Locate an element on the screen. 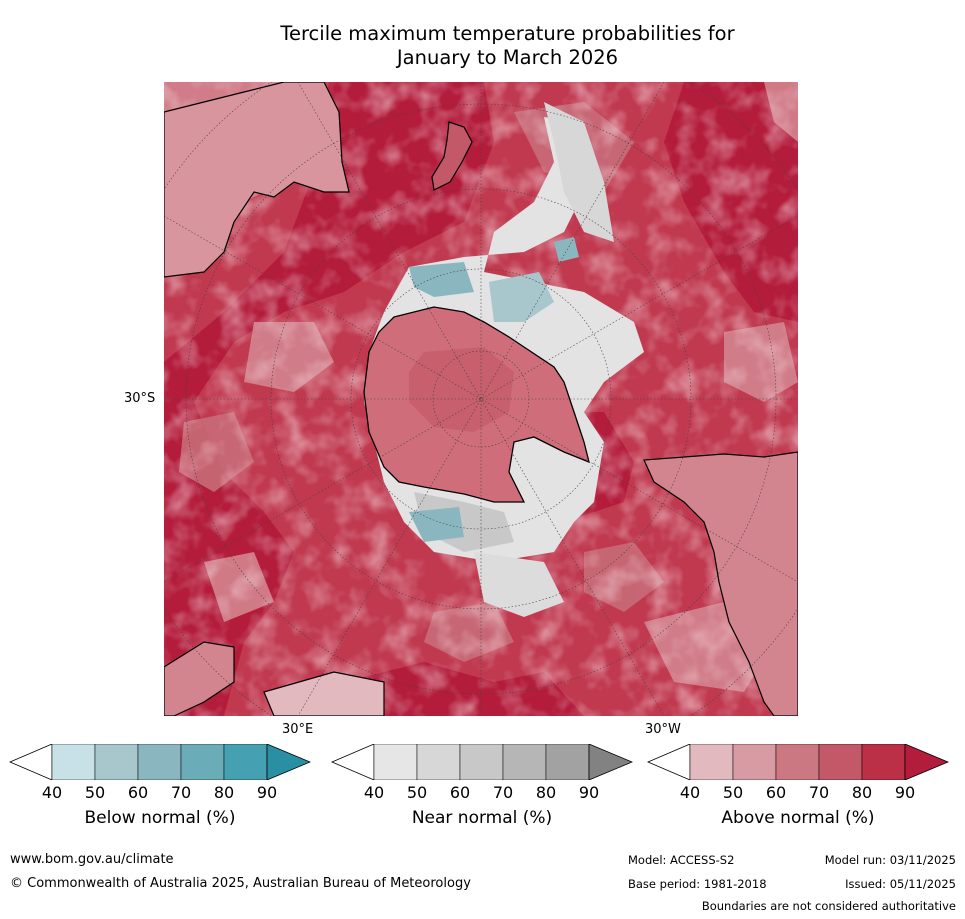  website-link: www.bom.gov.au/climate is located at coordinates (92, 859).